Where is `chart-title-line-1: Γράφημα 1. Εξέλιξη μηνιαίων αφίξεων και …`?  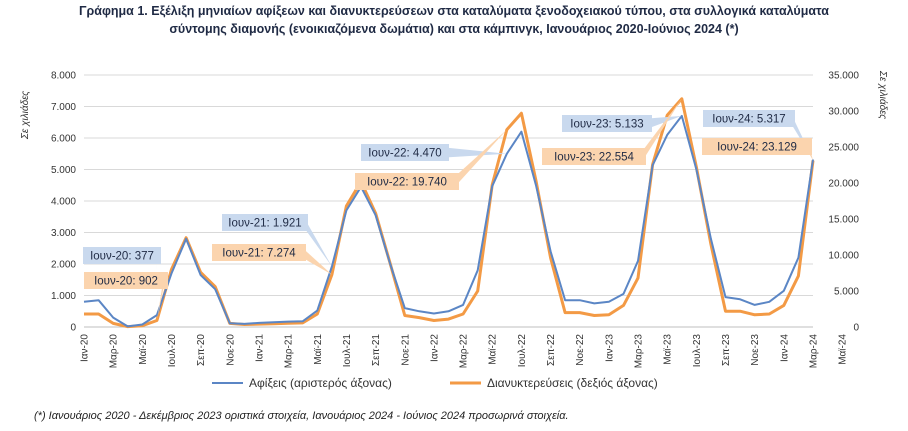 chart-title-line-1: Γράφημα 1. Εξέλιξη μηνιαίων αφίξεων και … is located at coordinates (454, 11).